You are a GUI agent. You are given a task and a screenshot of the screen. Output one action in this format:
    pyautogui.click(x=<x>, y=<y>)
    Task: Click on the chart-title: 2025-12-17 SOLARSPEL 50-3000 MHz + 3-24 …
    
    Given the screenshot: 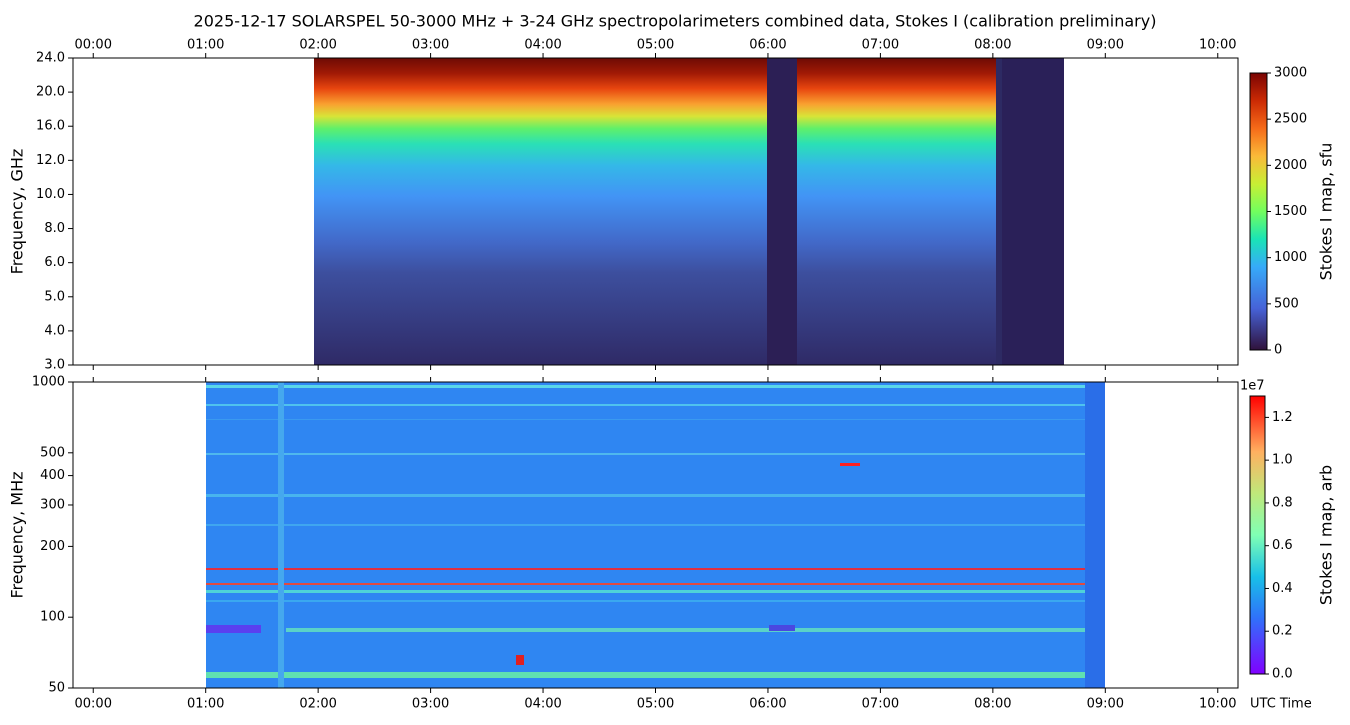 What is the action you would take?
    pyautogui.click(x=675, y=21)
    